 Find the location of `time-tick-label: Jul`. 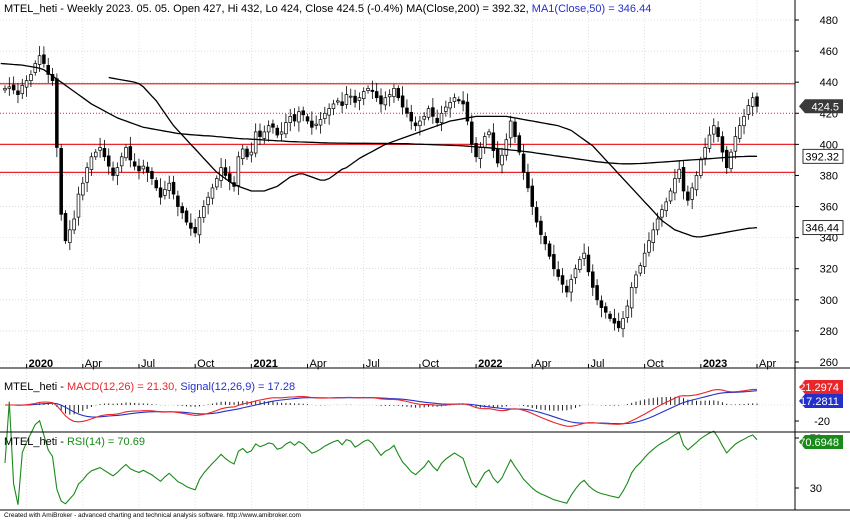

time-tick-label: Jul is located at coordinates (148, 364).